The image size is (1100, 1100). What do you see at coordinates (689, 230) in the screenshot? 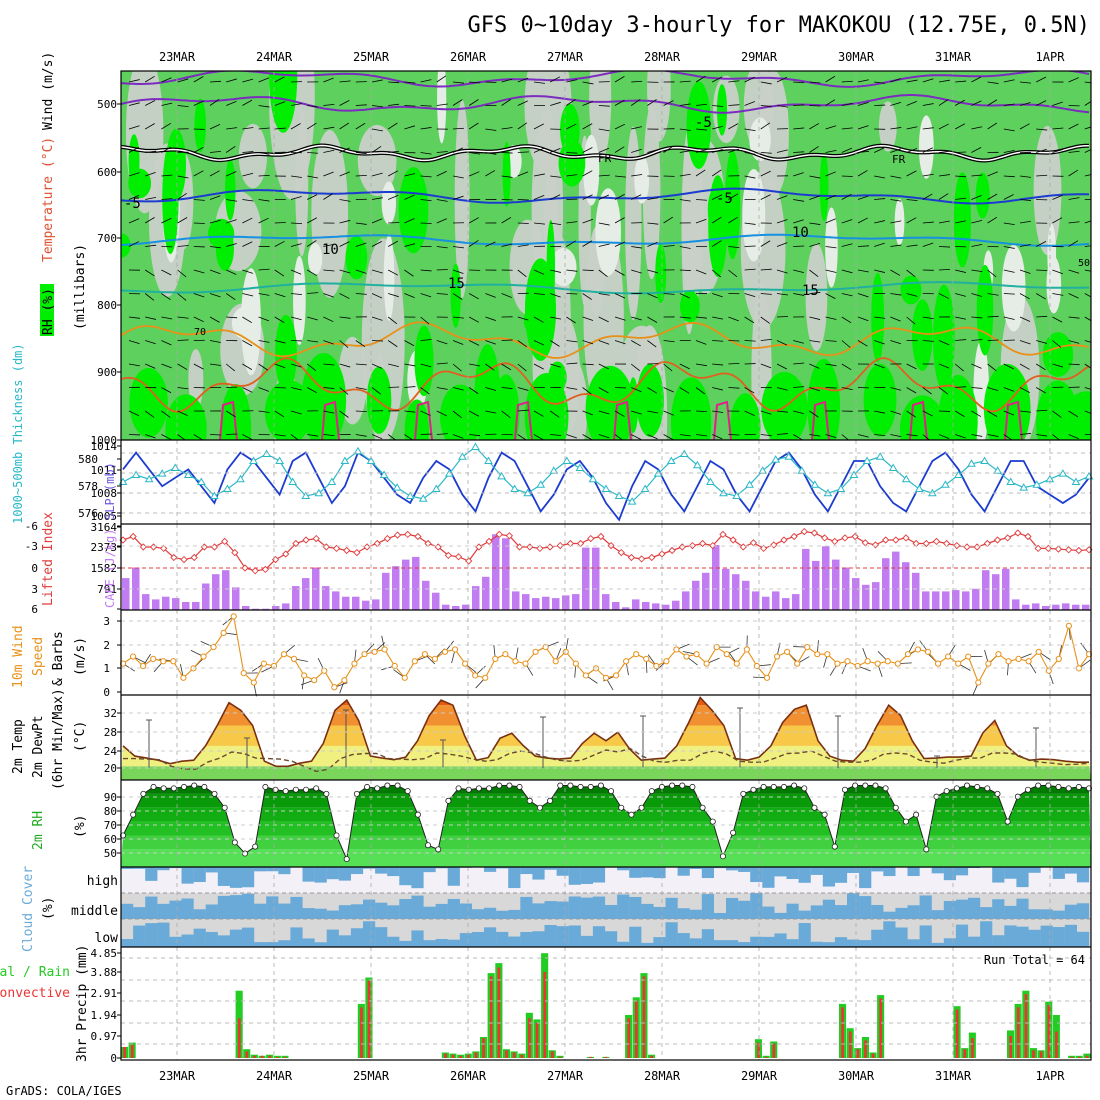
I see `rh-dry-region` at bounding box center [689, 230].